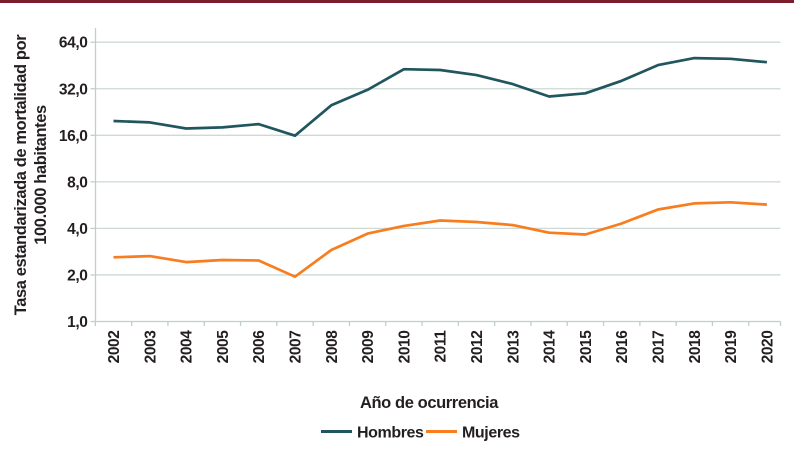 Image resolution: width=794 pixels, height=458 pixels. What do you see at coordinates (296, 347) in the screenshot?
I see `x-tick-label: 2007` at bounding box center [296, 347].